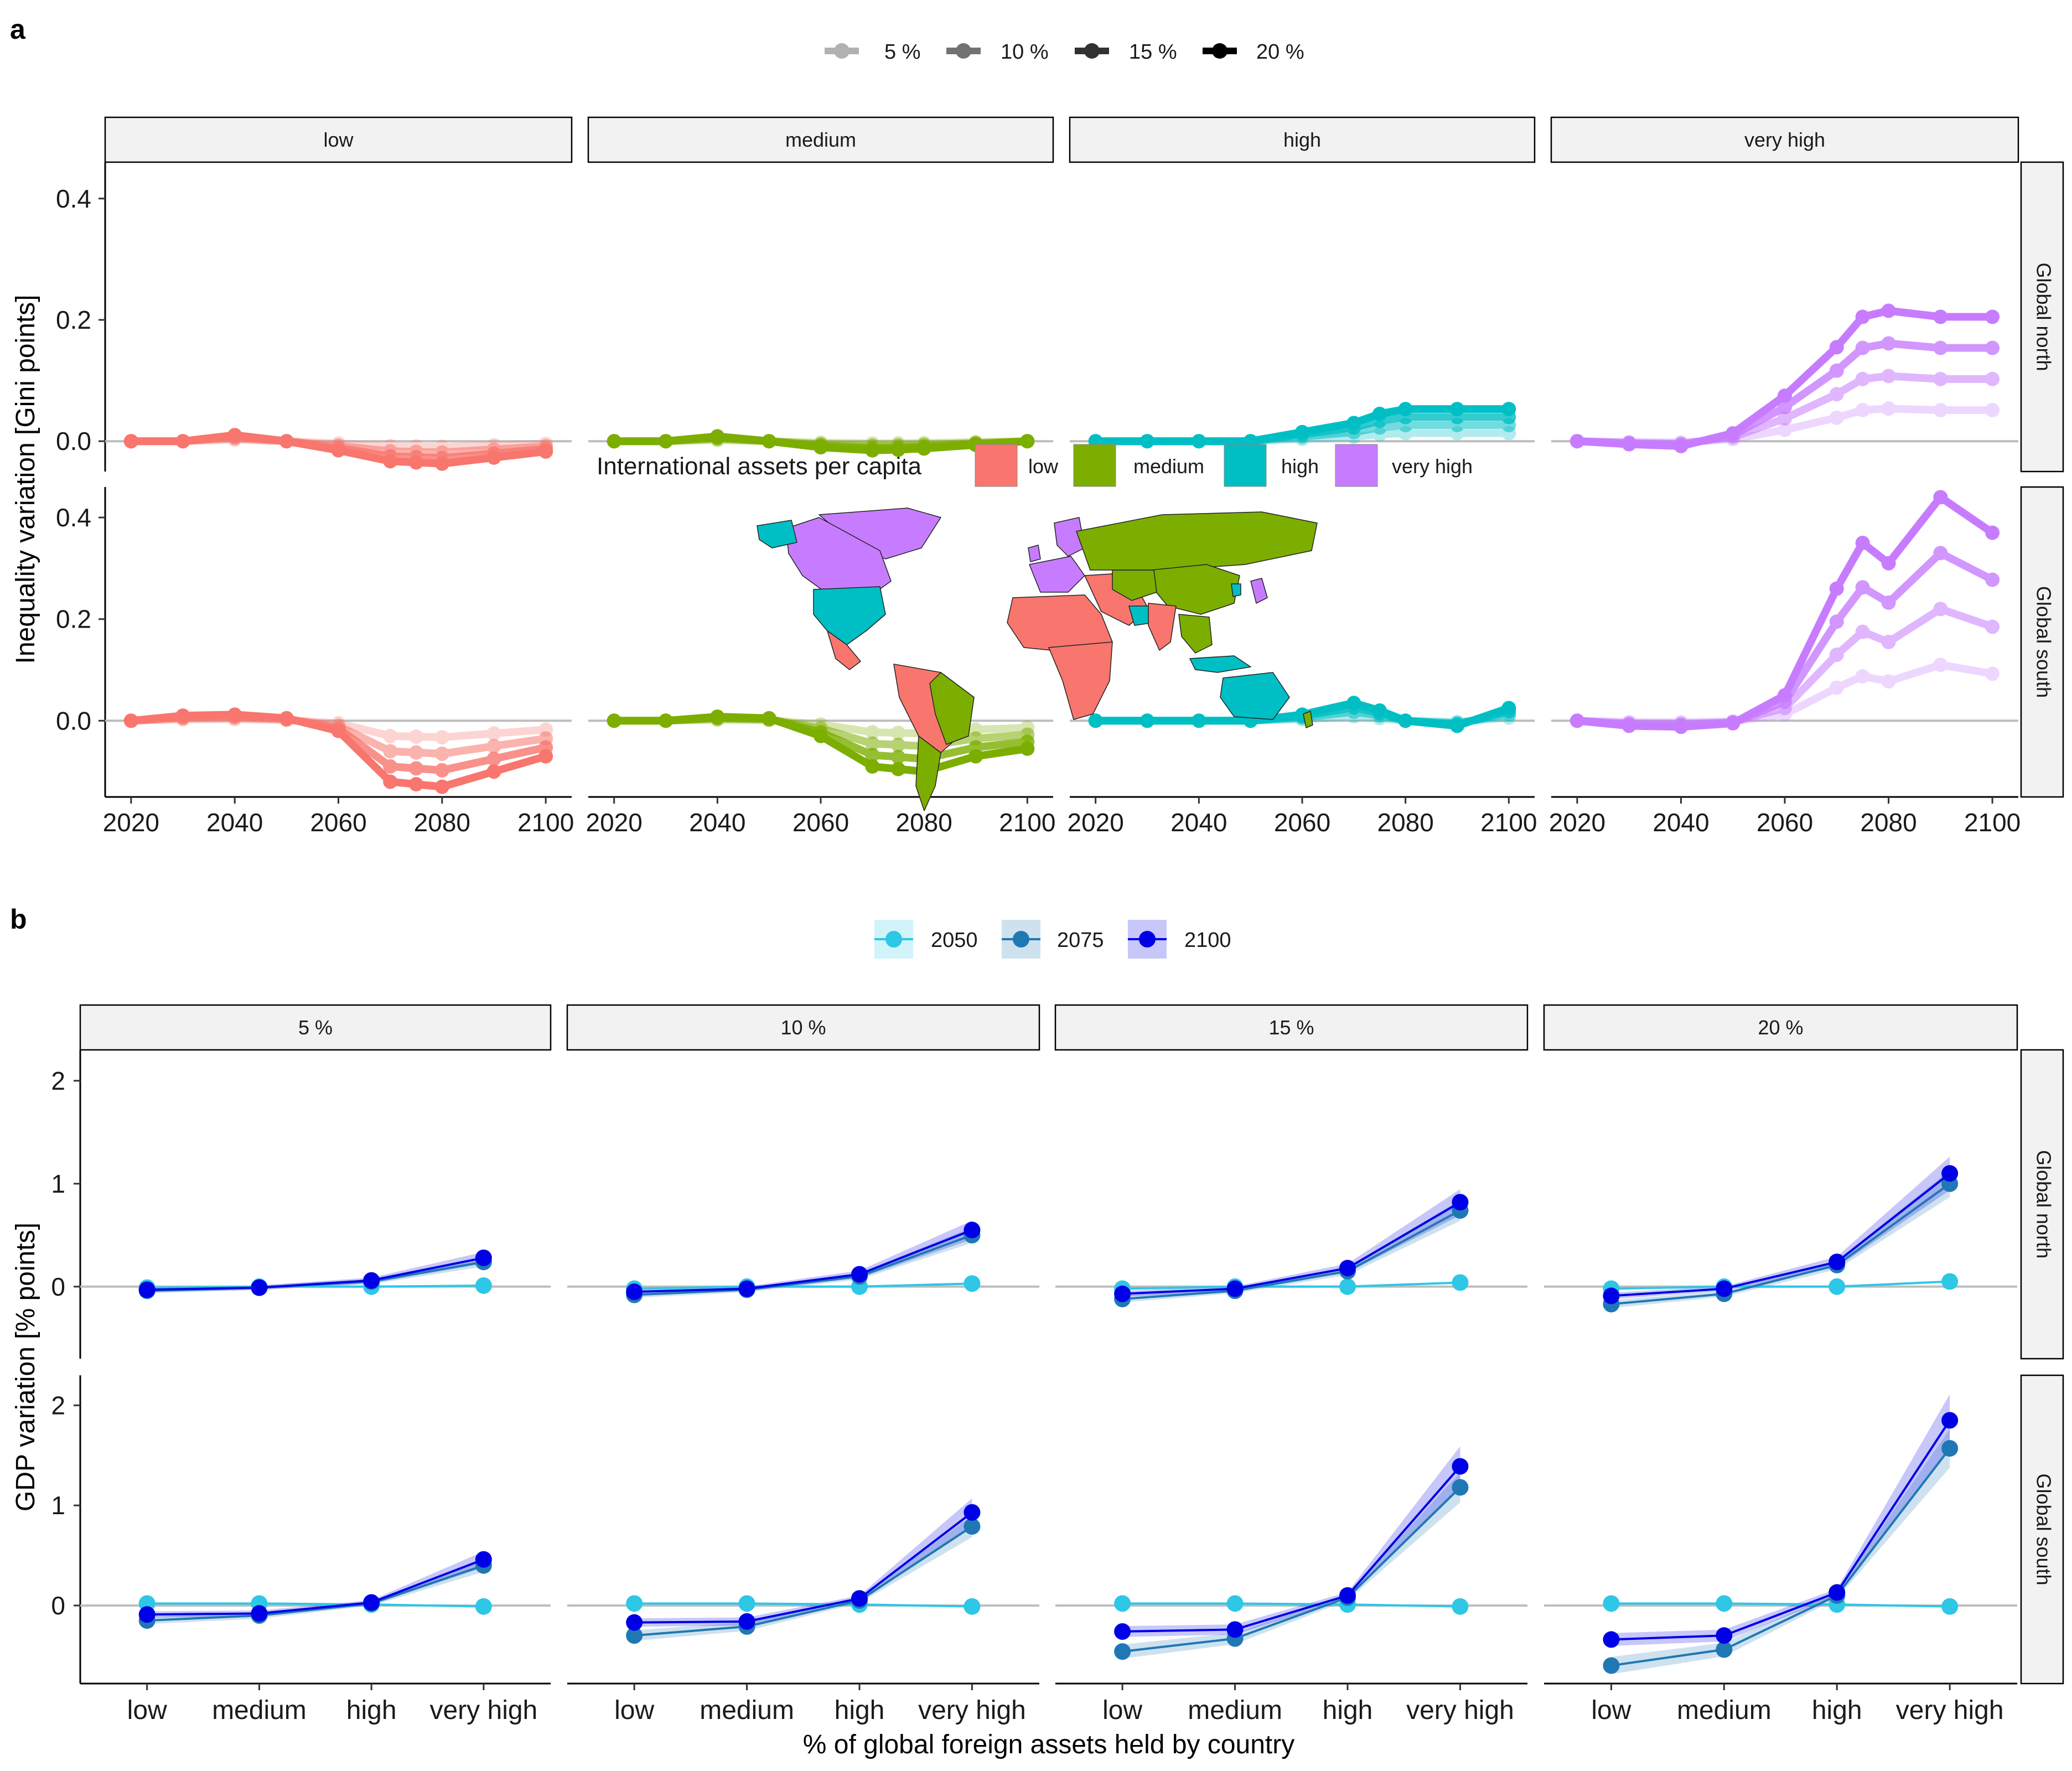 This screenshot has height=1771, width=2072. I want to click on x-tick-label: 2100, so click(1508, 823).